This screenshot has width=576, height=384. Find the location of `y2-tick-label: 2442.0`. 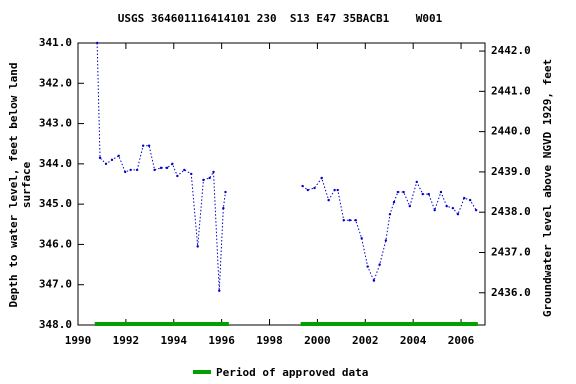

y2-tick-label: 2442.0 is located at coordinates (511, 50).